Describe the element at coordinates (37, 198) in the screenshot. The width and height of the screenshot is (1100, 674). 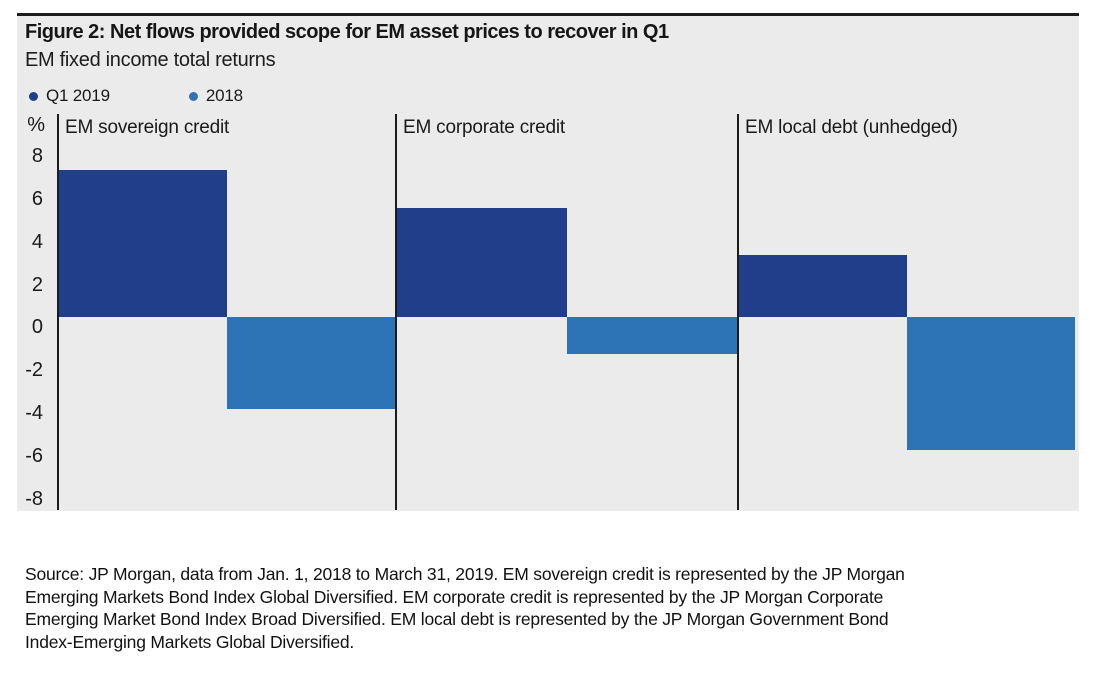
I see `y-tick-label: 6` at that location.